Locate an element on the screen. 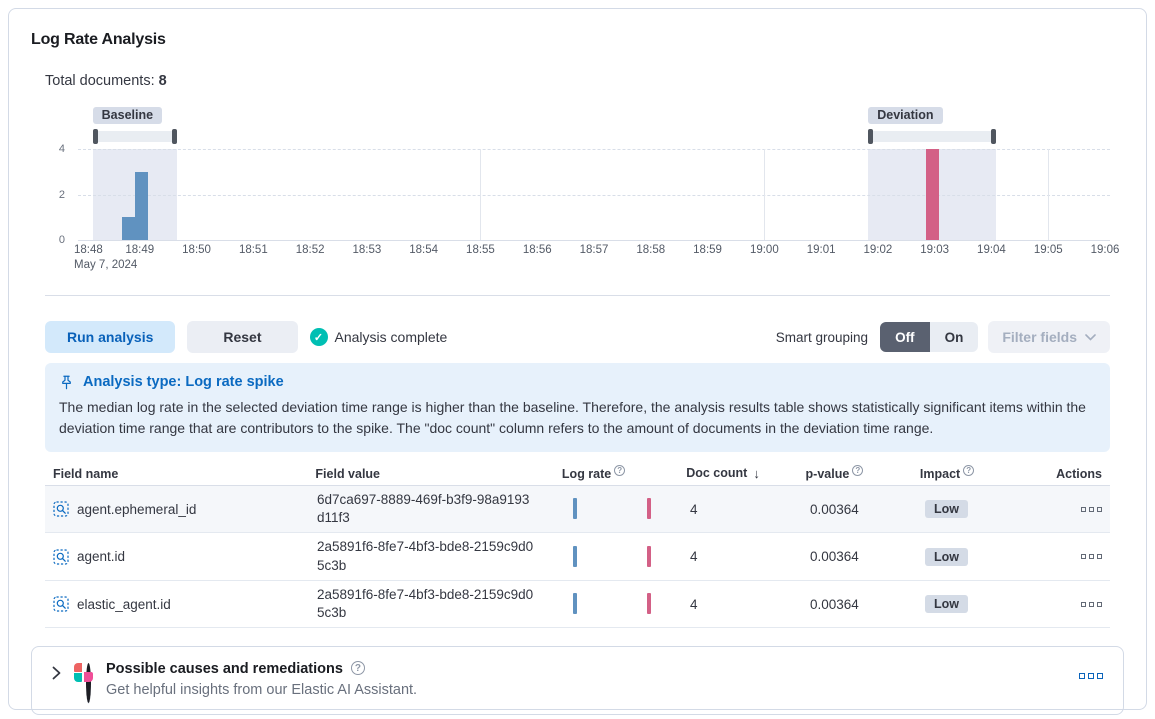  y-axis-tick-label: 0 is located at coordinates (61, 240).